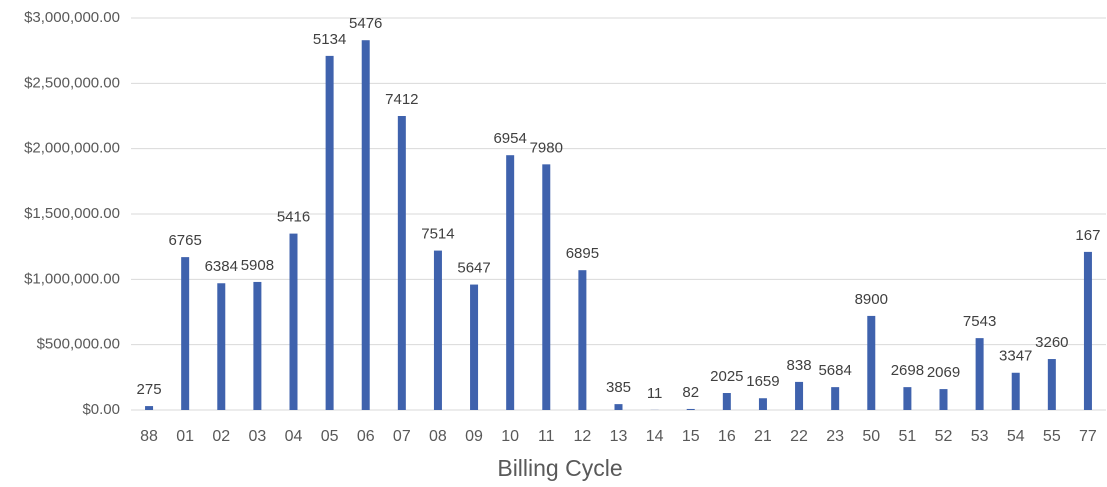 Image resolution: width=1107 pixels, height=487 pixels. Describe the element at coordinates (72, 278) in the screenshot. I see `y-tick-label: $1,000,000.00` at that location.